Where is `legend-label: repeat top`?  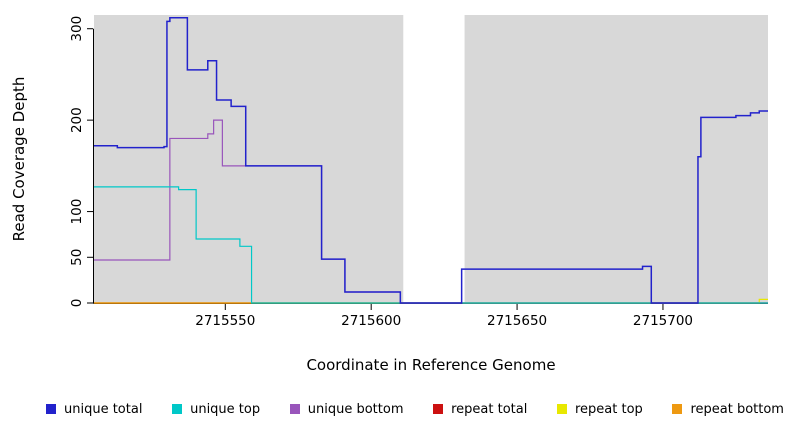 legend-label: repeat top is located at coordinates (609, 409).